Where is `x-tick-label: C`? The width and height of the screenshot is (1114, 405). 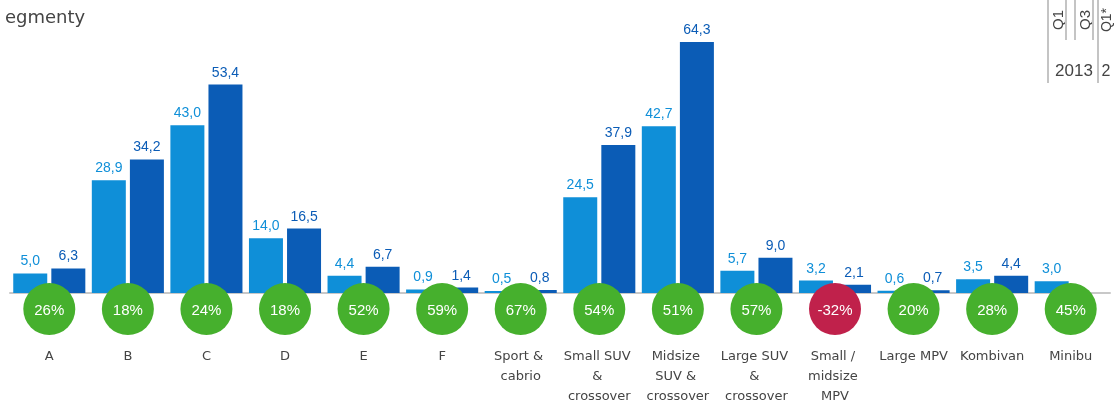 x-tick-label: C is located at coordinates (206, 355).